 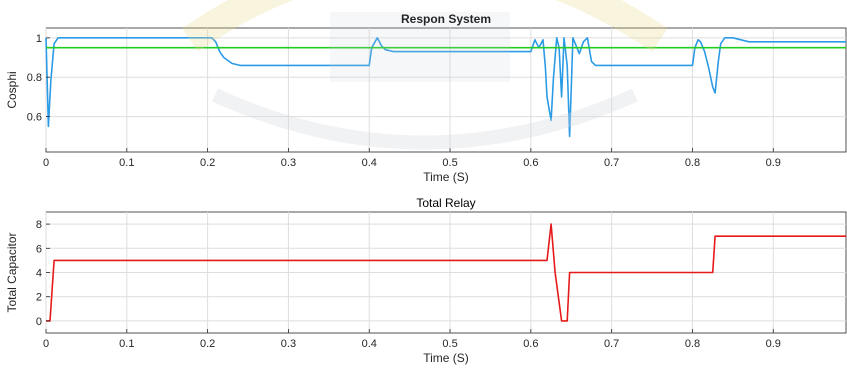 I want to click on cosphi-chart-title: Respon System, so click(x=446, y=19).